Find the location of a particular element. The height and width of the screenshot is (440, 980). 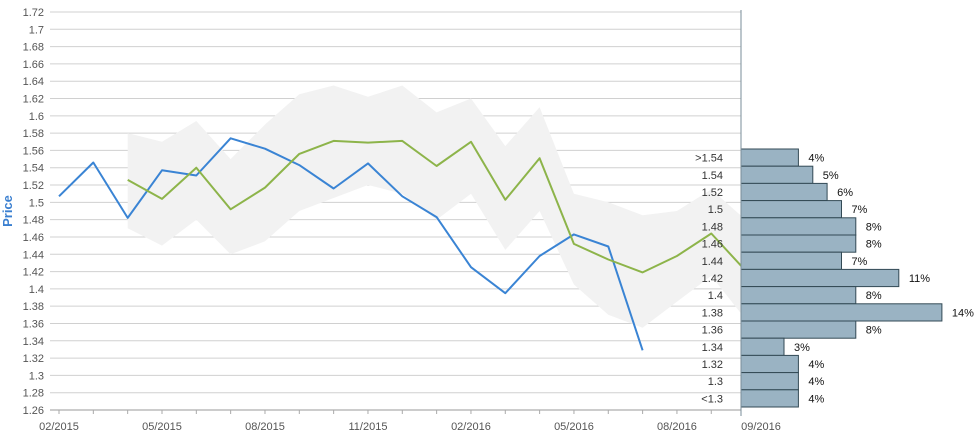

y-tick-label: 1.4 is located at coordinates (36, 290).